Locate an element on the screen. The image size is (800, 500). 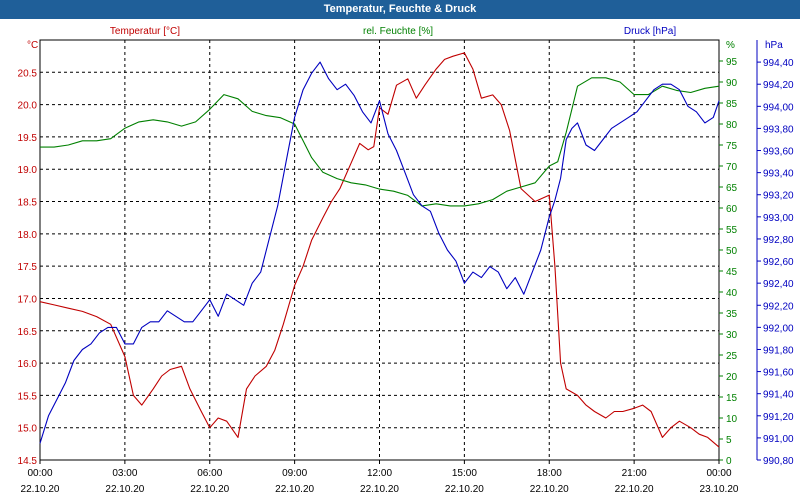
pressure-tick-label: 994,20 is located at coordinates (778, 85).